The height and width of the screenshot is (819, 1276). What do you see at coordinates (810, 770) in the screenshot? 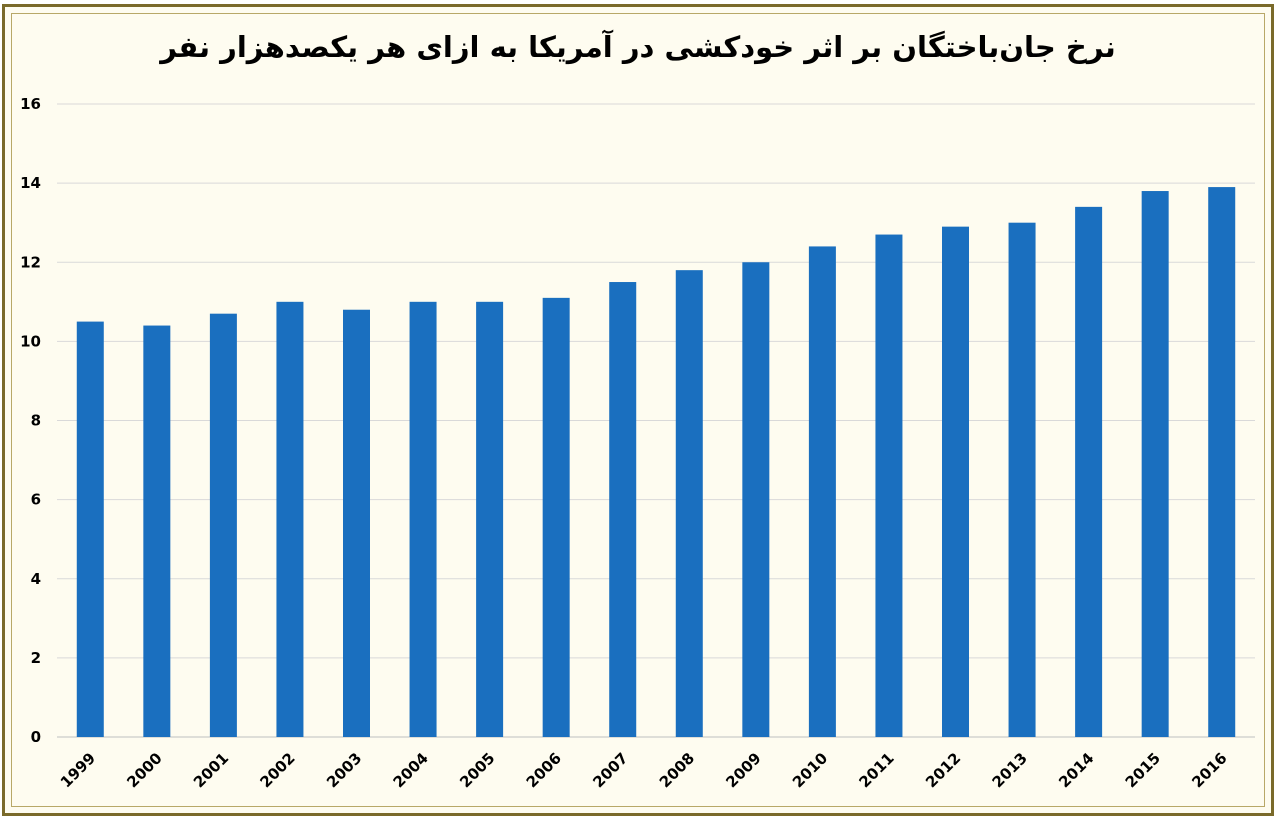
I see `x-tick-label: 2010` at bounding box center [810, 770].